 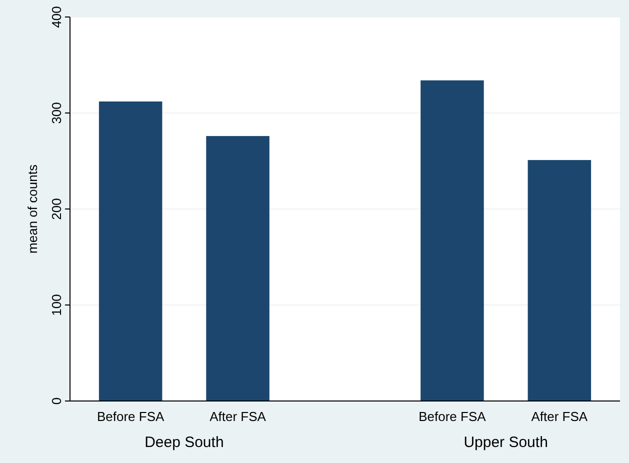 I want to click on text: Deep South, so click(x=184, y=442).